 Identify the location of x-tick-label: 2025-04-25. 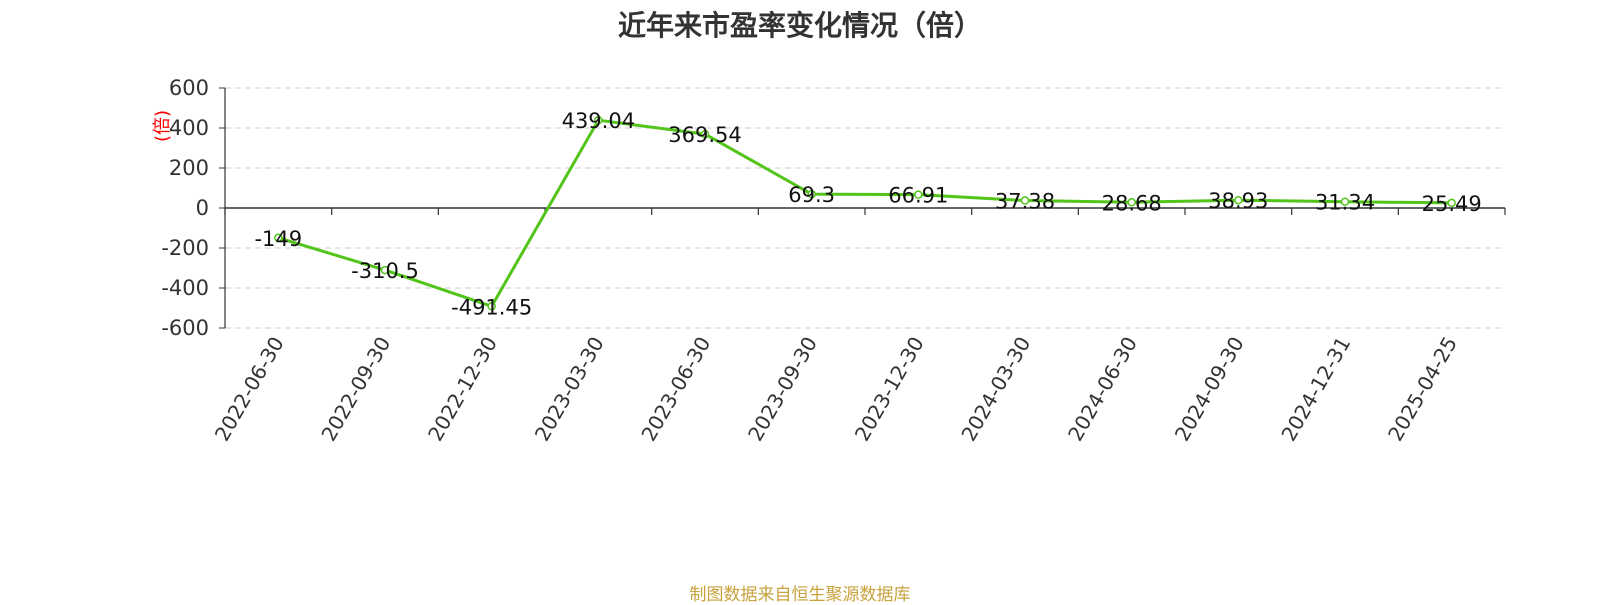
(1422, 389).